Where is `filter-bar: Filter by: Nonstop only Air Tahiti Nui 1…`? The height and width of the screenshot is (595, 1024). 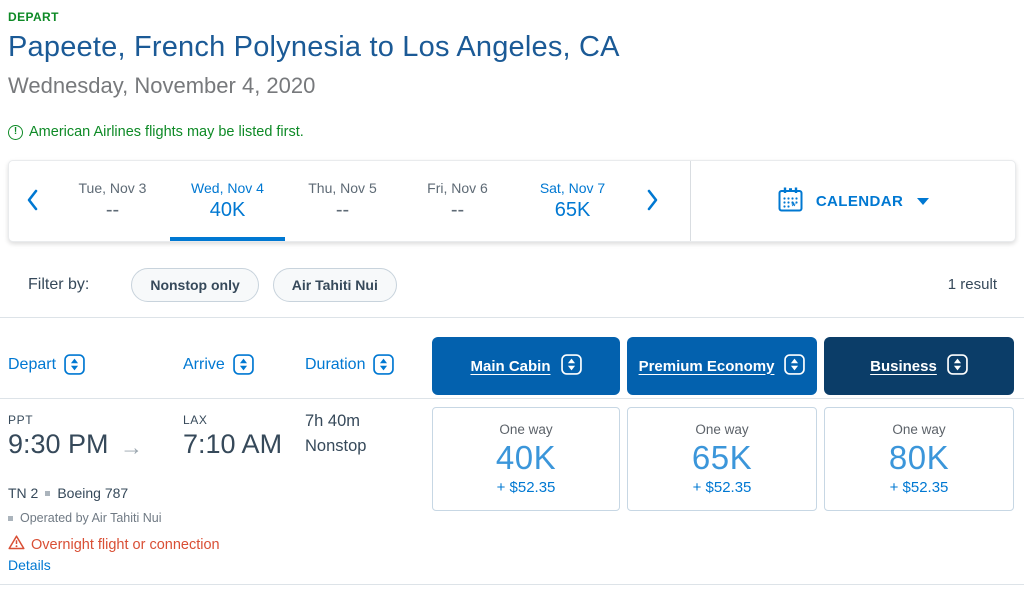
filter-bar: Filter by: Nonstop only Air Tahiti Nui 1… is located at coordinates (512, 285).